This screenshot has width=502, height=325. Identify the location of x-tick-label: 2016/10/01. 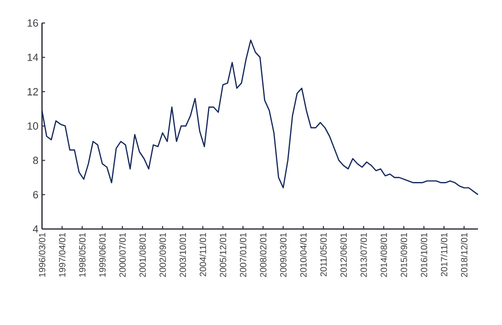
(424, 254).